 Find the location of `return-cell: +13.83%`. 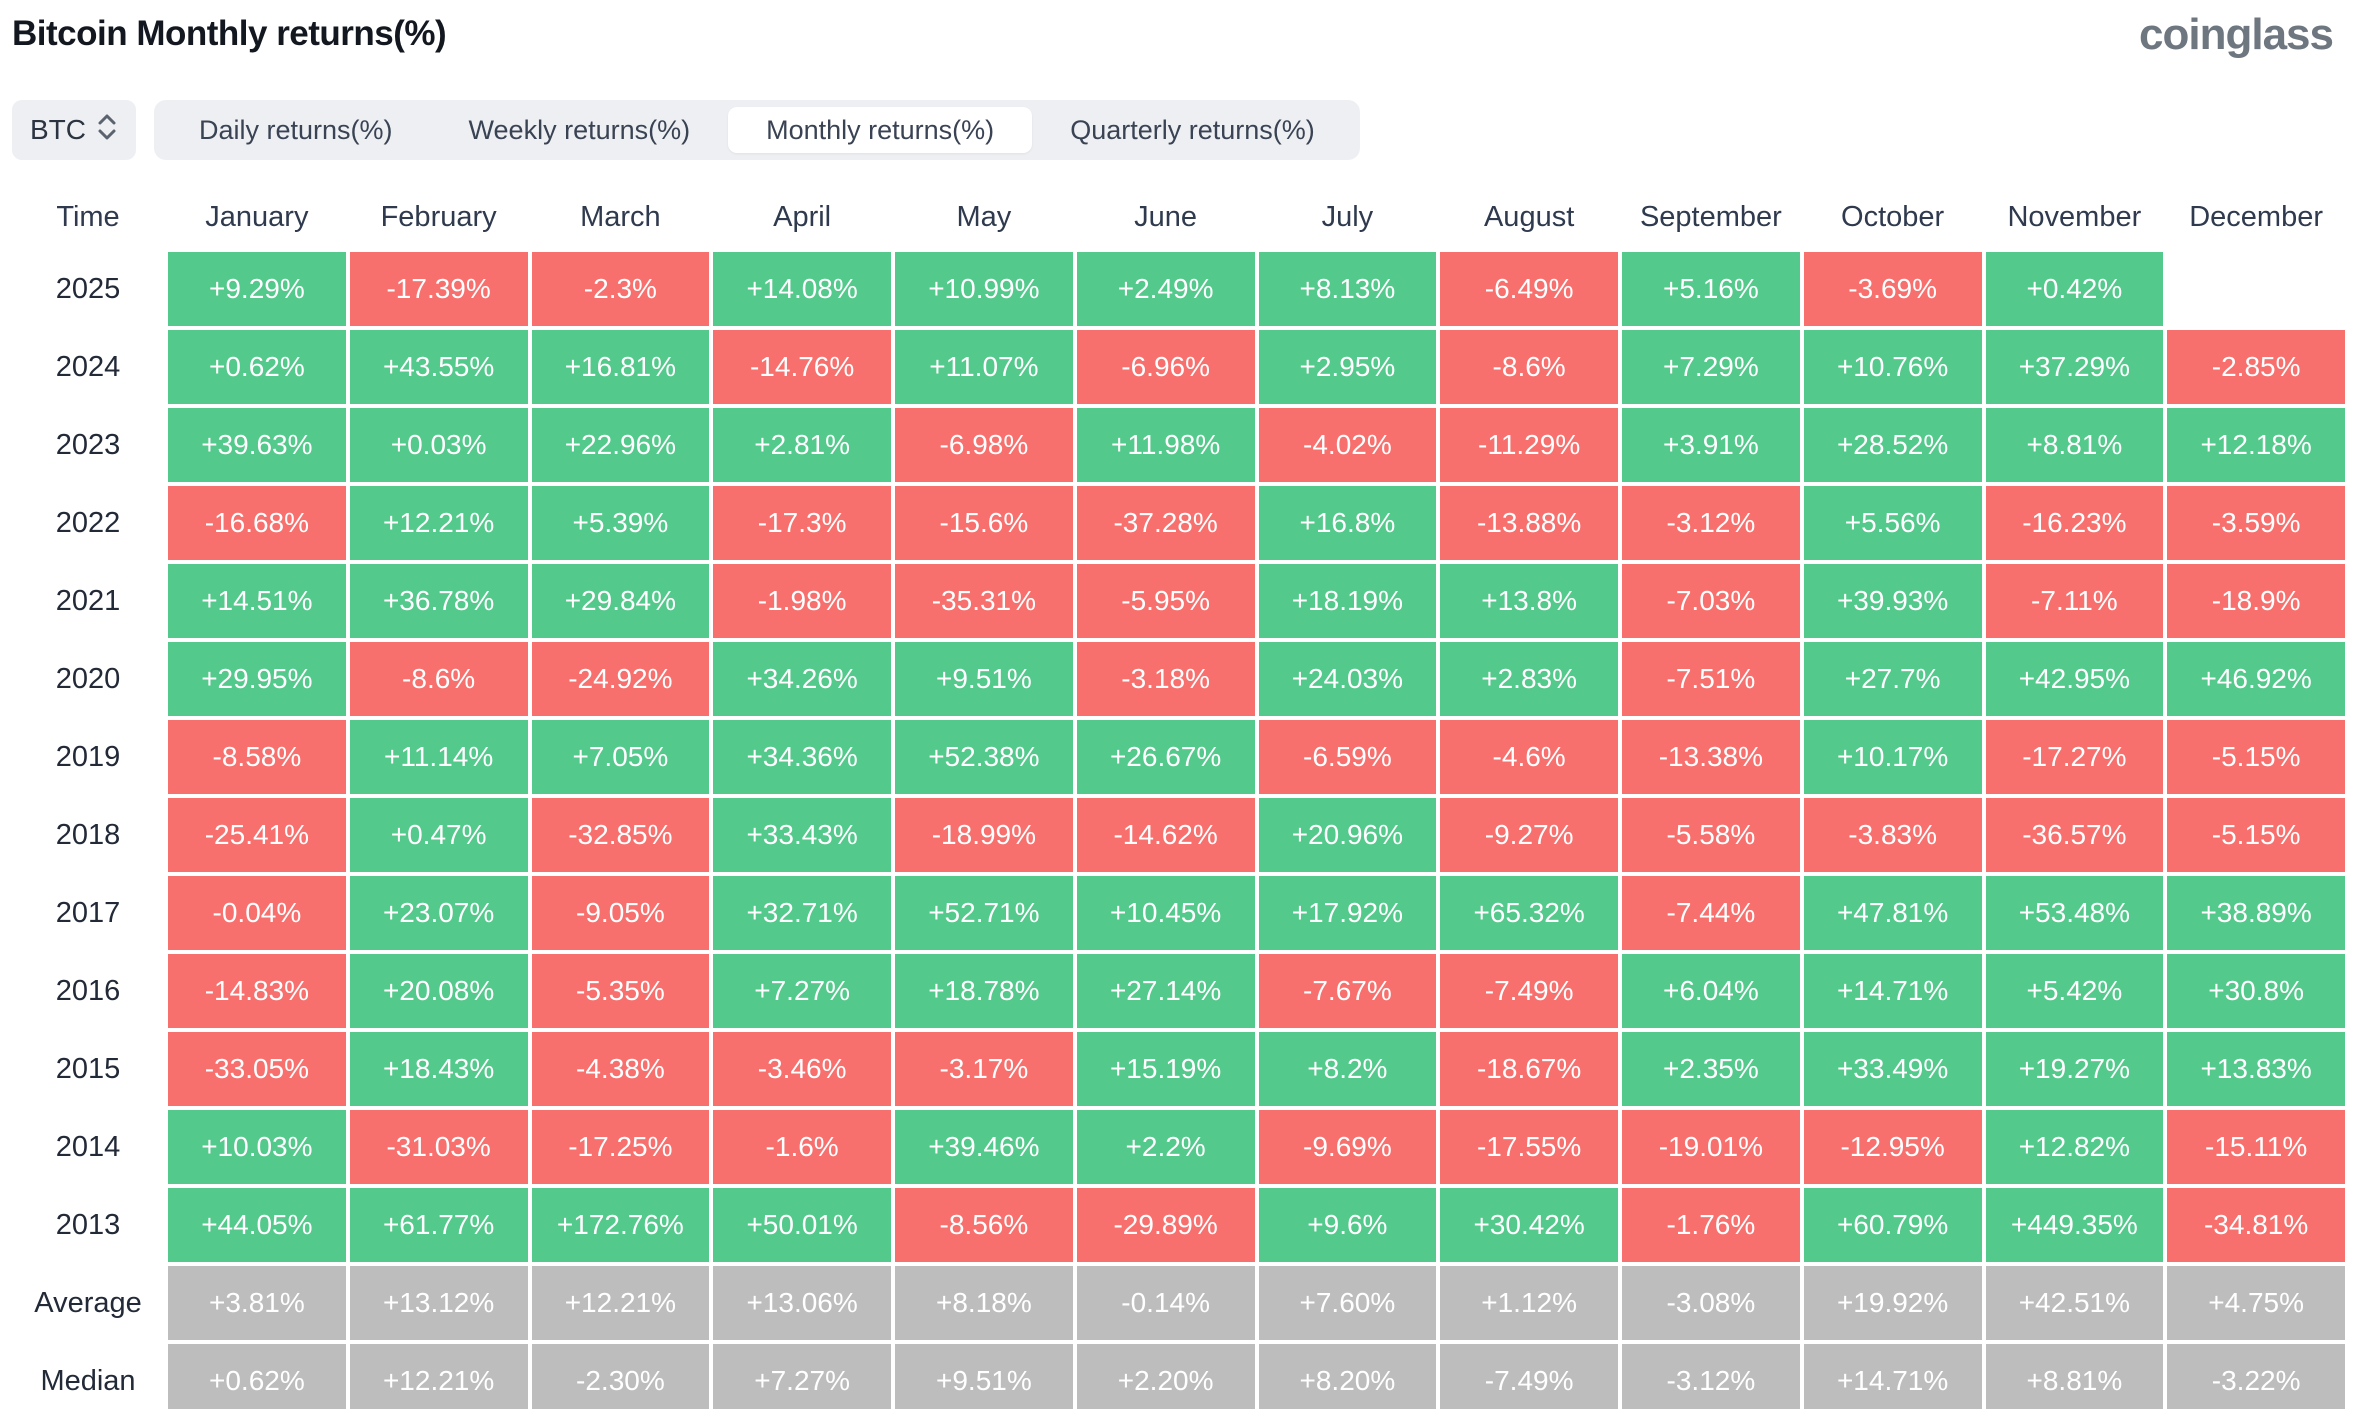

return-cell: +13.83% is located at coordinates (2256, 1069).